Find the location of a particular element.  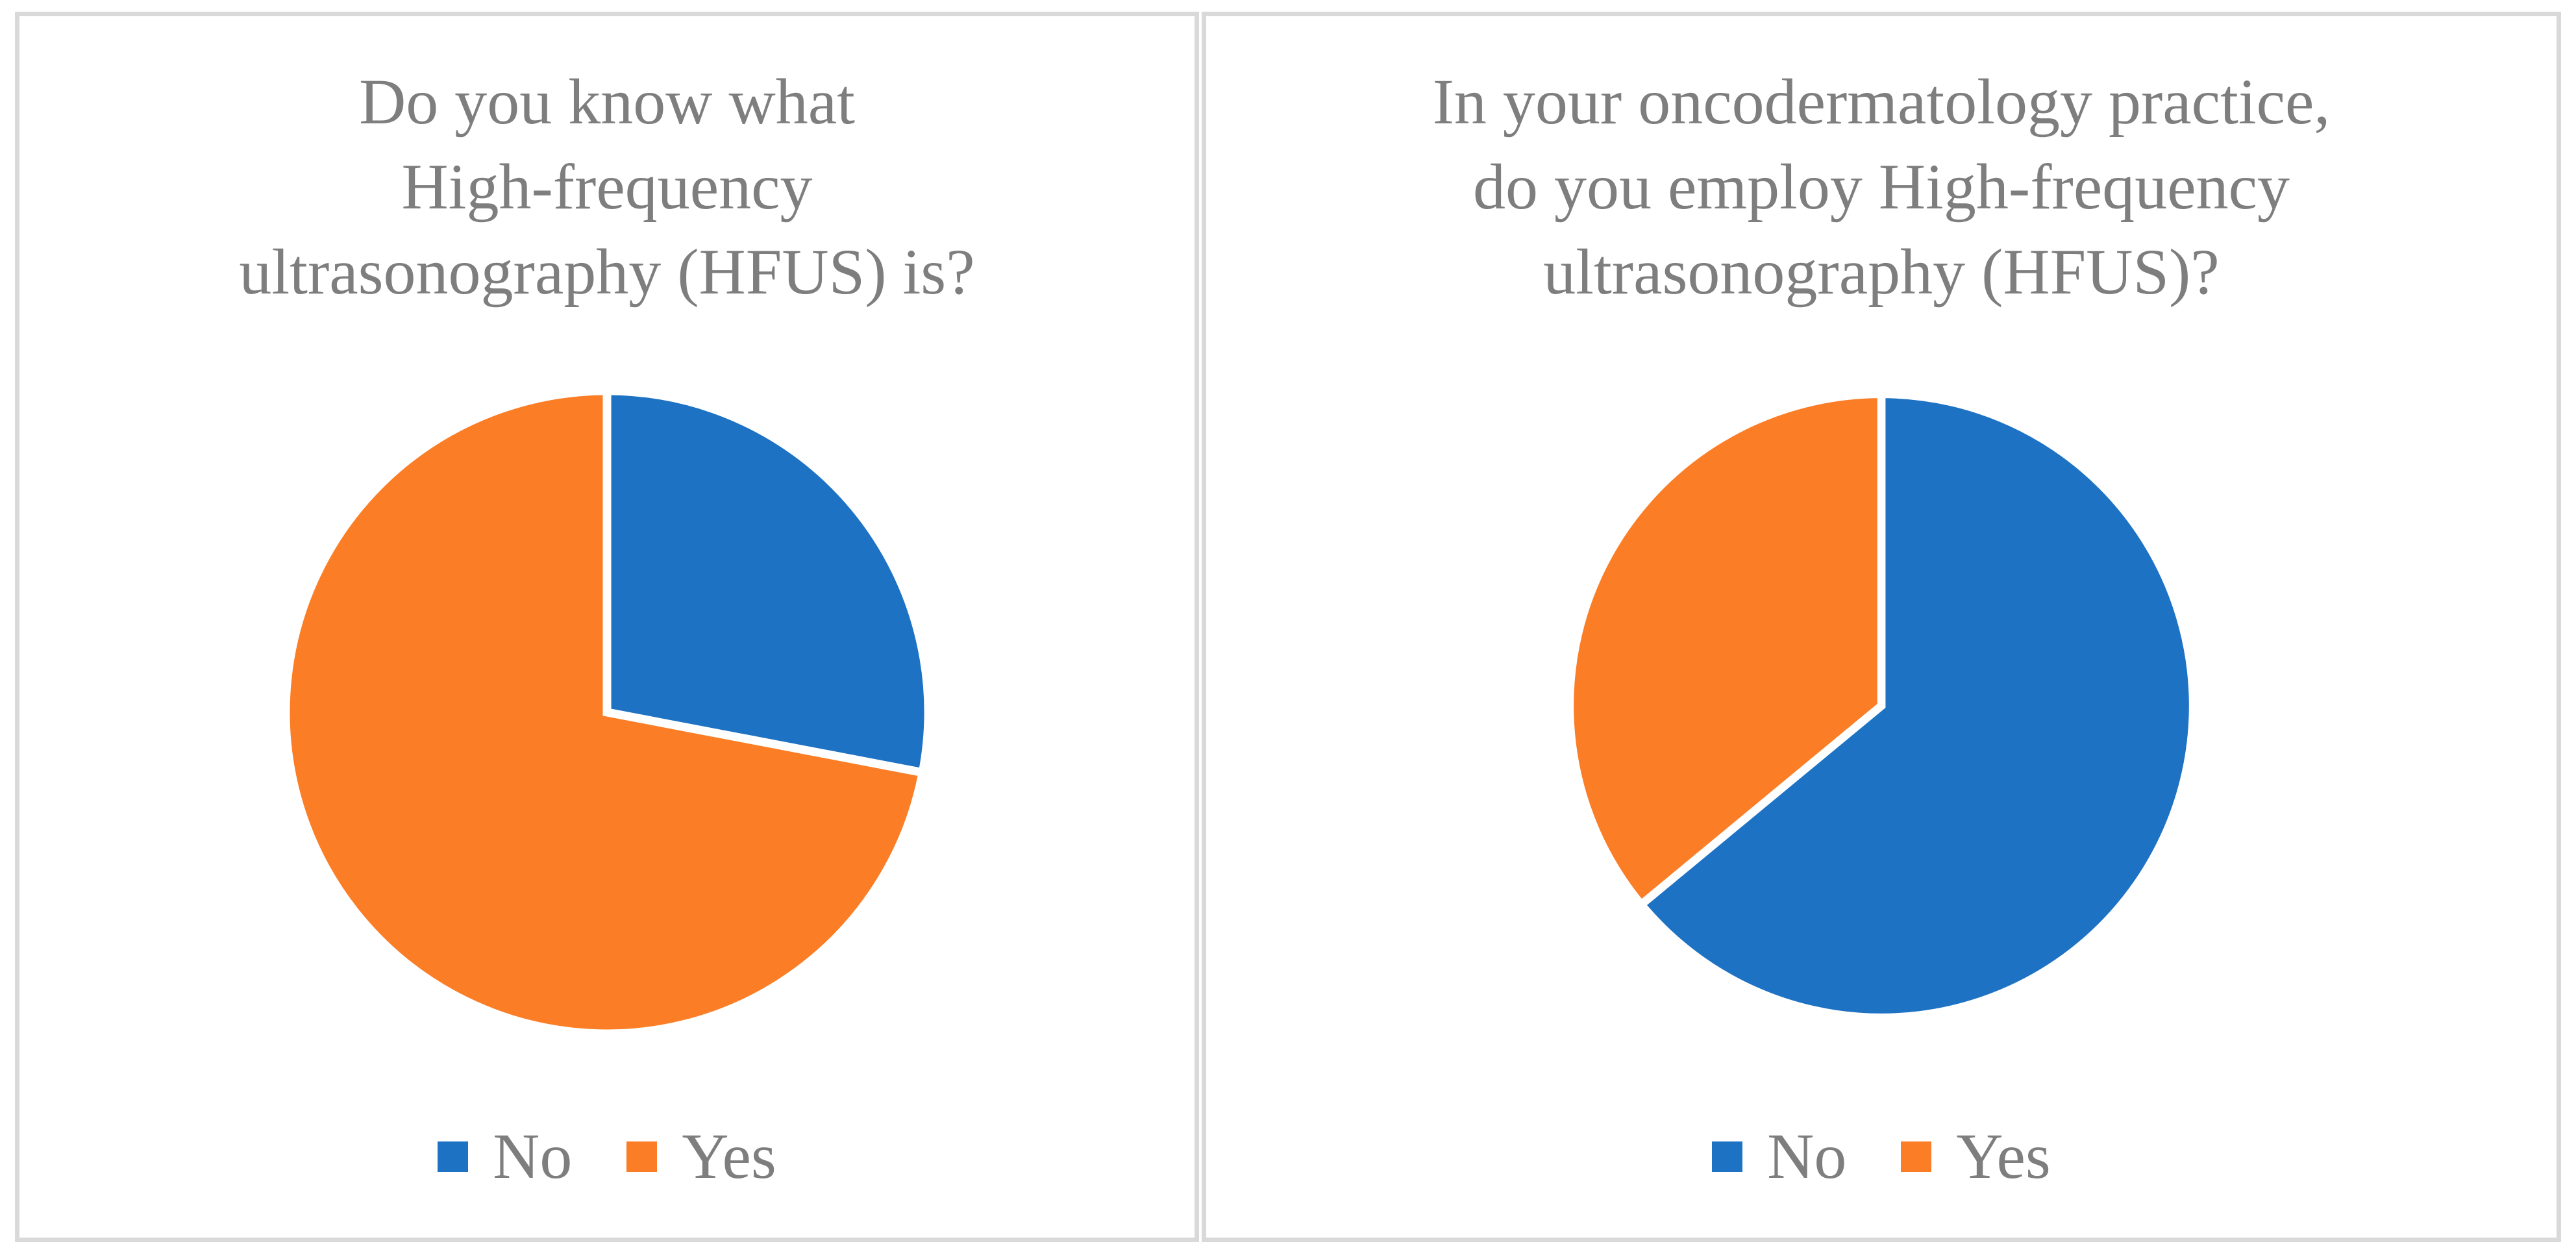

legend-left: No Yes is located at coordinates (607, 1156).